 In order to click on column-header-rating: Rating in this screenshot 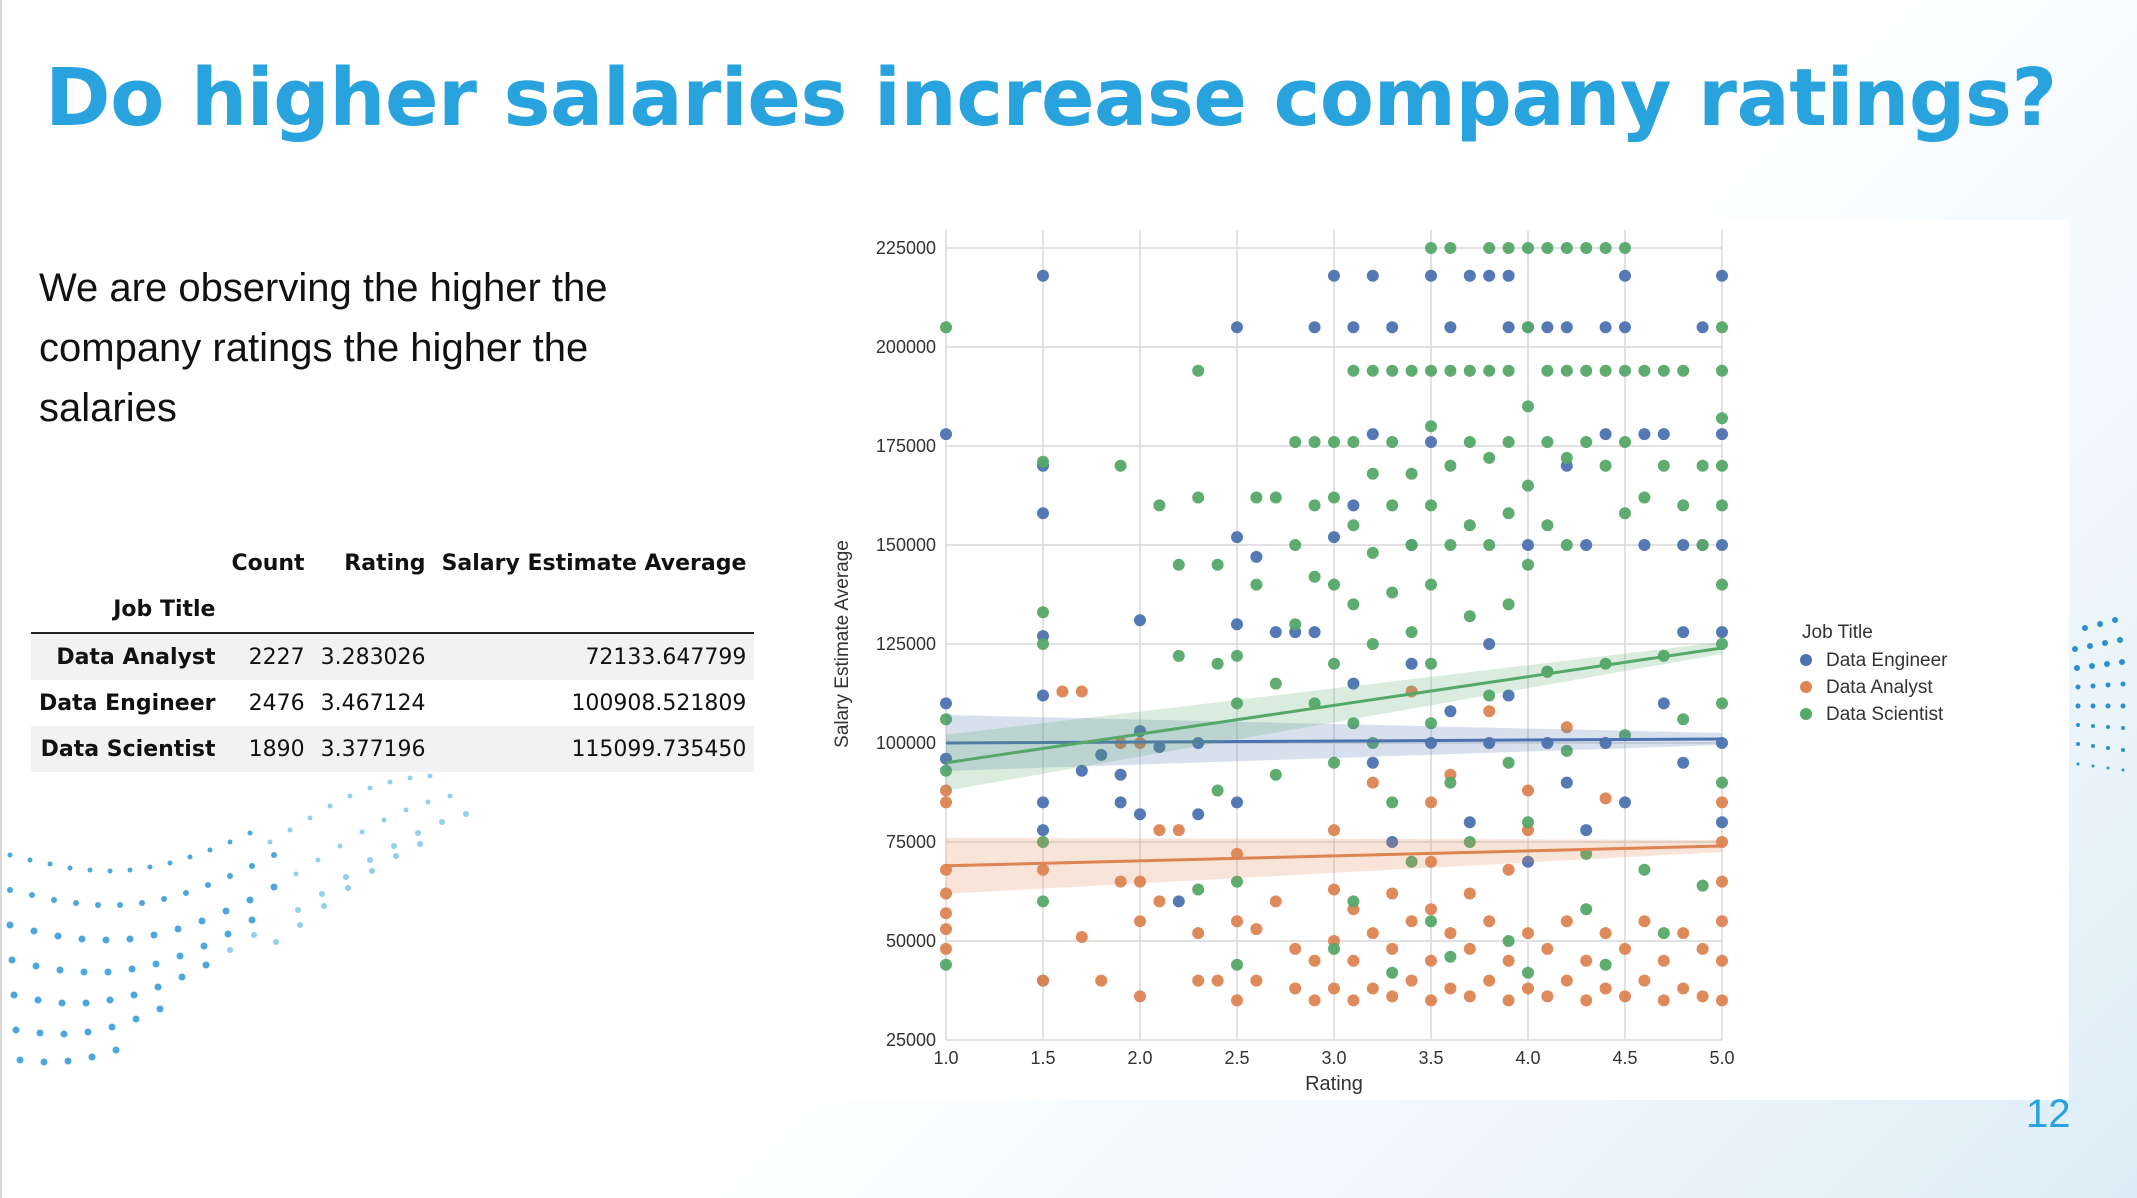, I will do `click(385, 563)`.